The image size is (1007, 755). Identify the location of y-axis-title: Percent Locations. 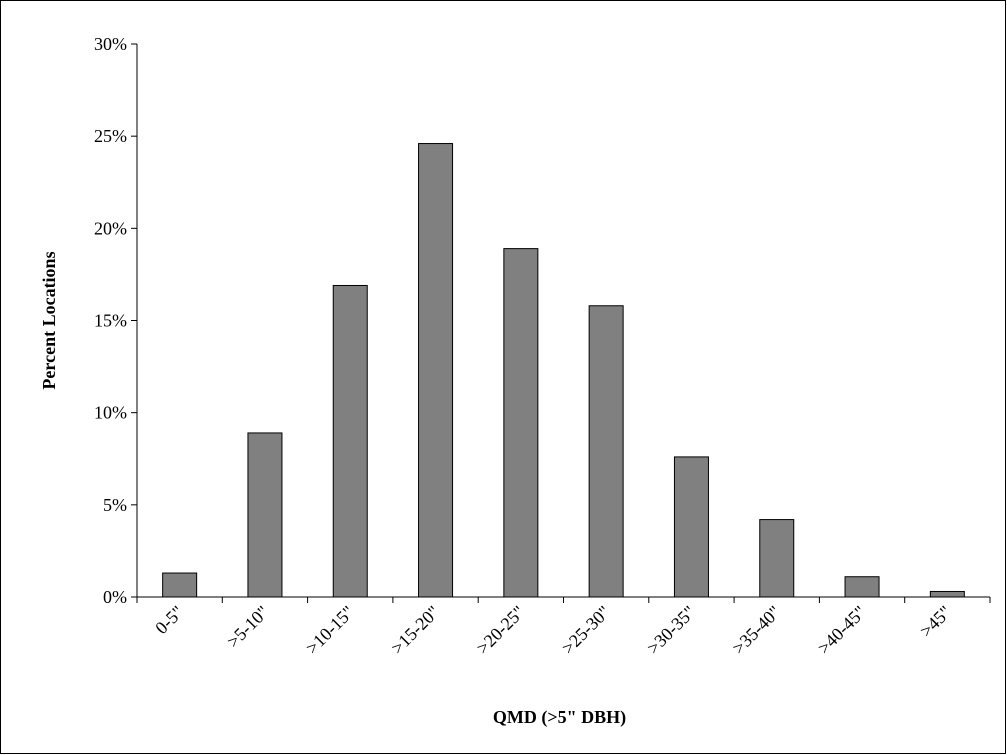
(49, 320).